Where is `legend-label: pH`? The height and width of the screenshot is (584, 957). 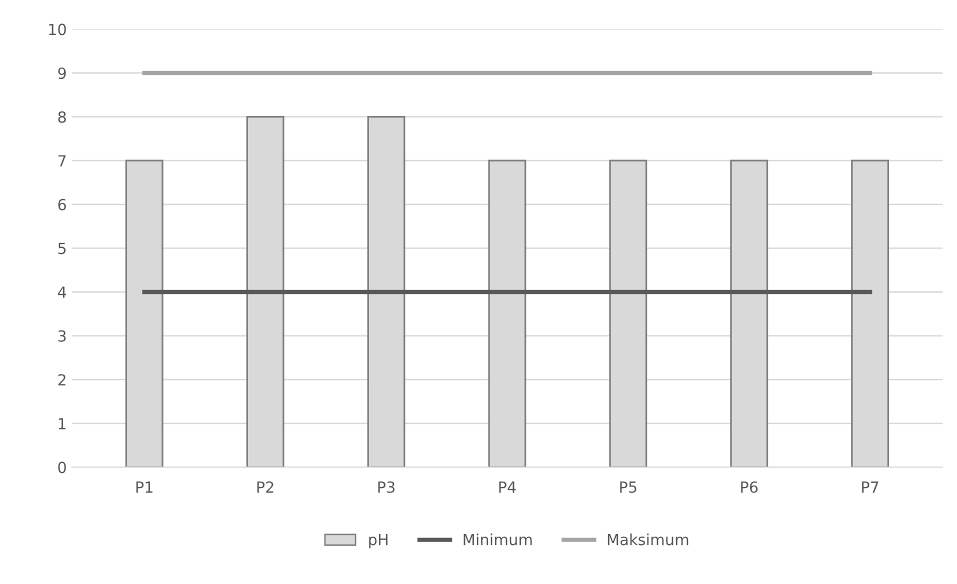 legend-label: pH is located at coordinates (378, 541).